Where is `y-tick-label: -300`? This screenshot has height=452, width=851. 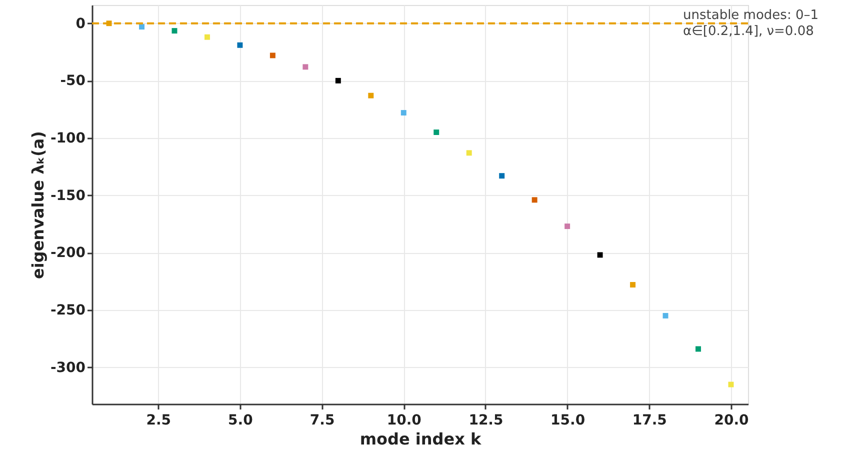 y-tick-label: -300 is located at coordinates (68, 368).